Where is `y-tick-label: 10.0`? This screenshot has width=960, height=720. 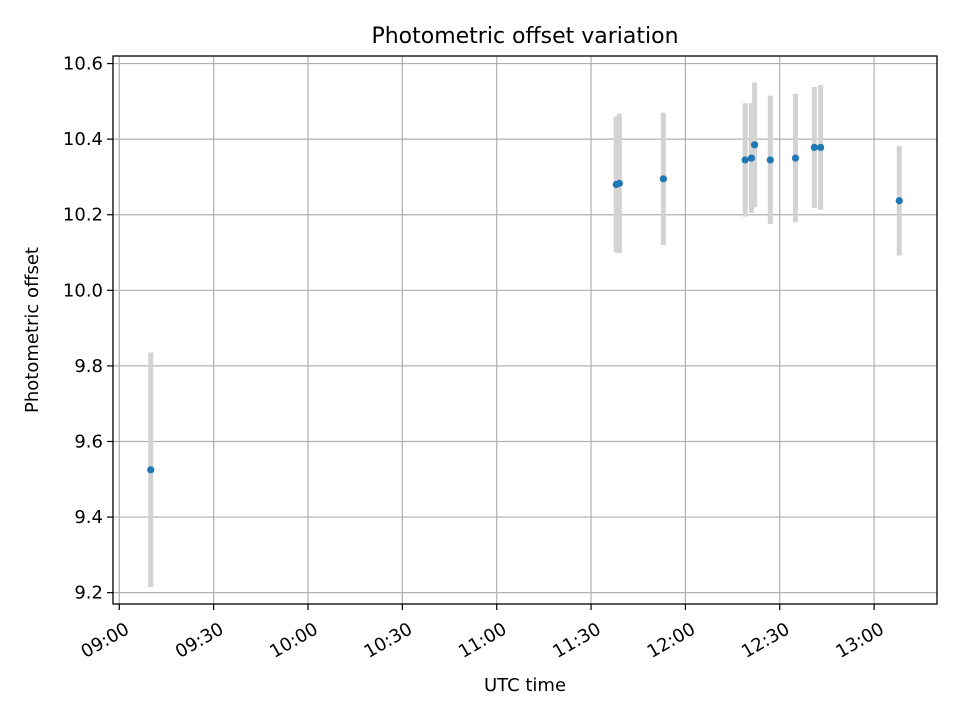
y-tick-label: 10.0 is located at coordinates (83, 290).